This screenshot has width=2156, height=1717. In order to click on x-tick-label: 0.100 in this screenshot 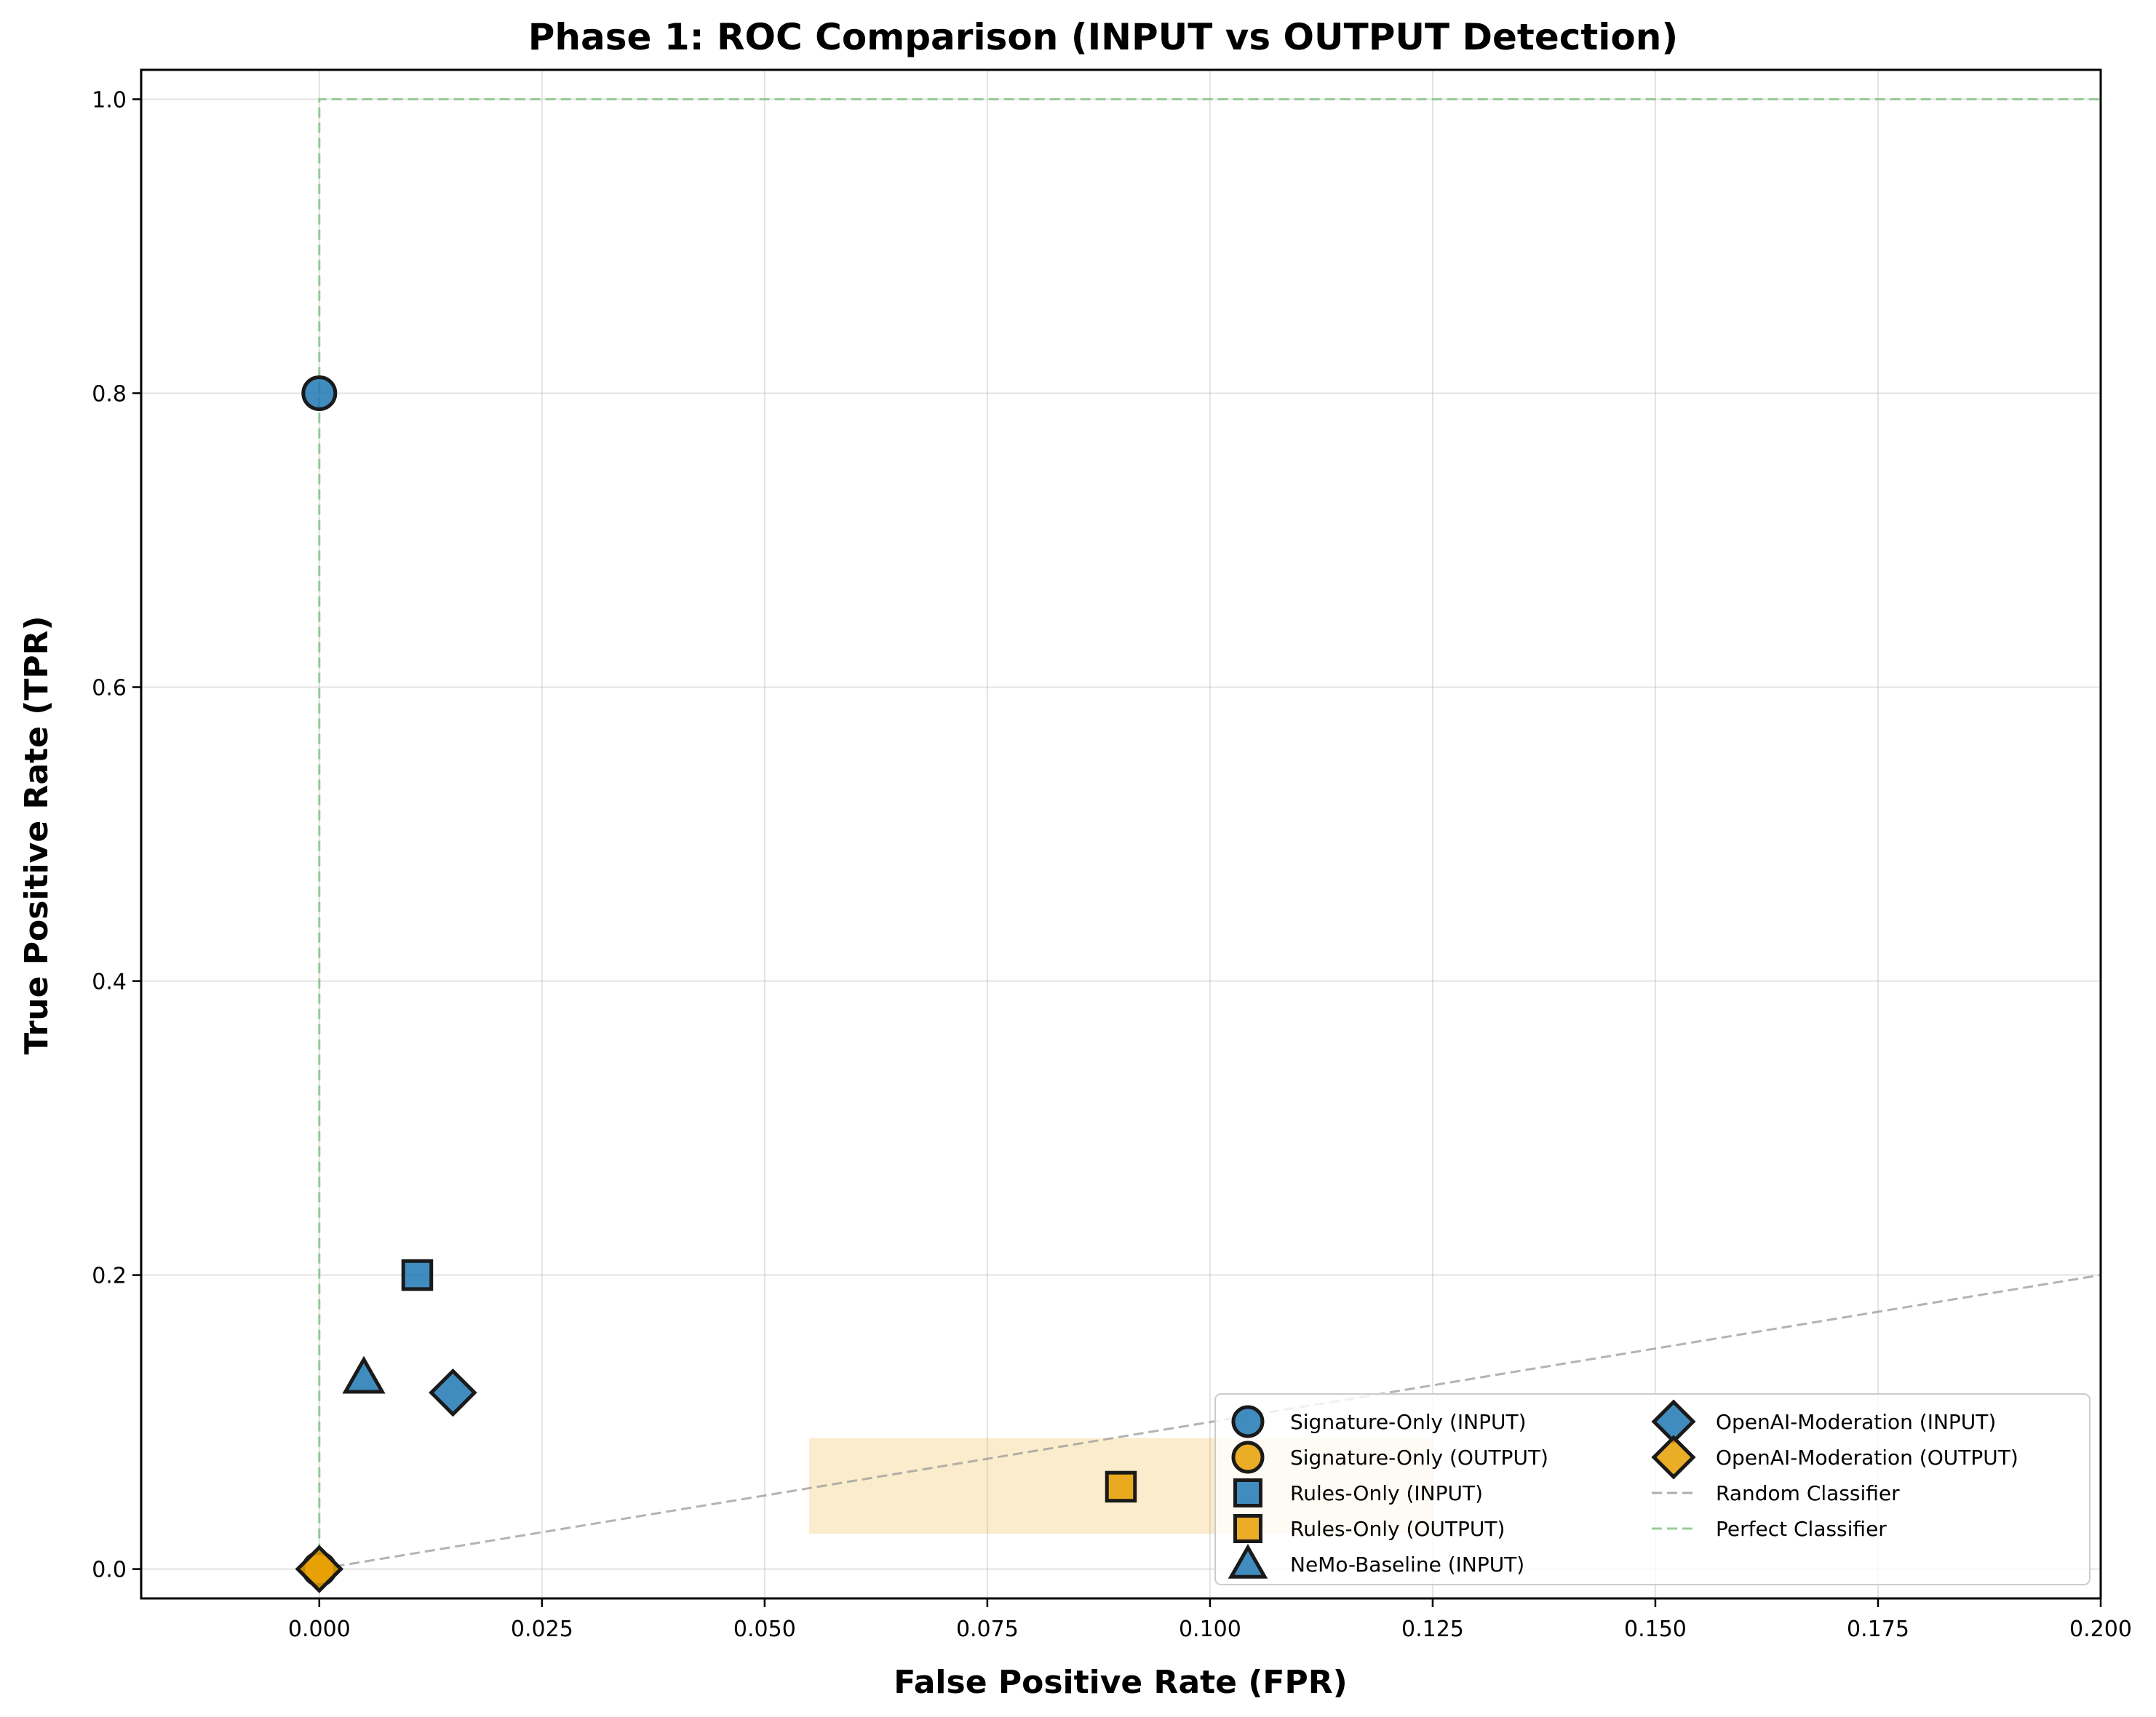, I will do `click(1210, 1630)`.